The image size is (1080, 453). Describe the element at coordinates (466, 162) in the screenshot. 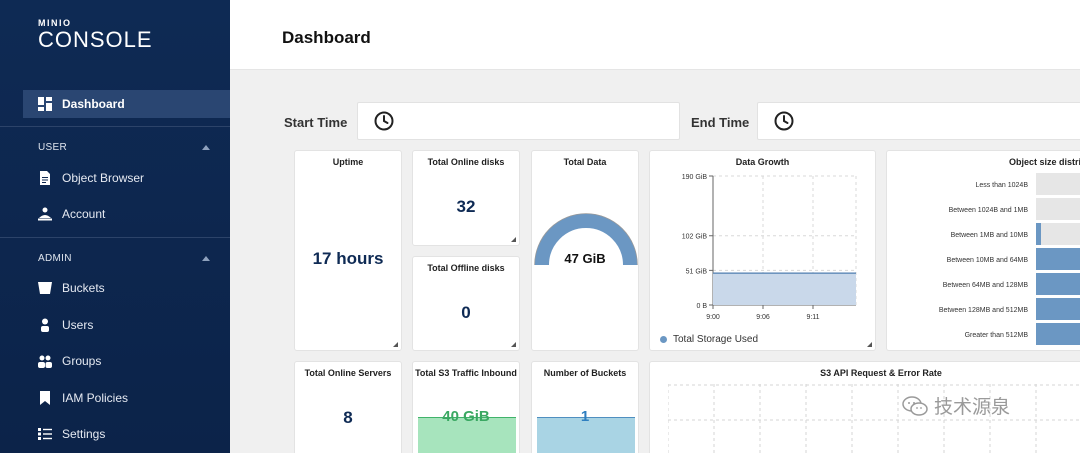

I see `card-title: Total Online disks` at that location.